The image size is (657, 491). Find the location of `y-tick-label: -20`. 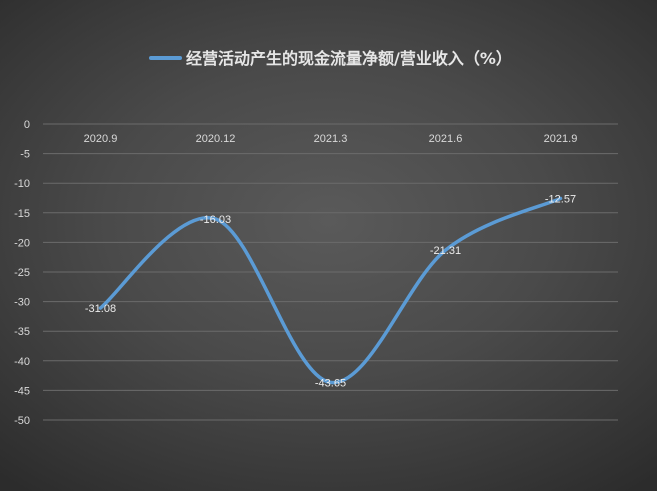

y-tick-label: -20 is located at coordinates (22, 243).